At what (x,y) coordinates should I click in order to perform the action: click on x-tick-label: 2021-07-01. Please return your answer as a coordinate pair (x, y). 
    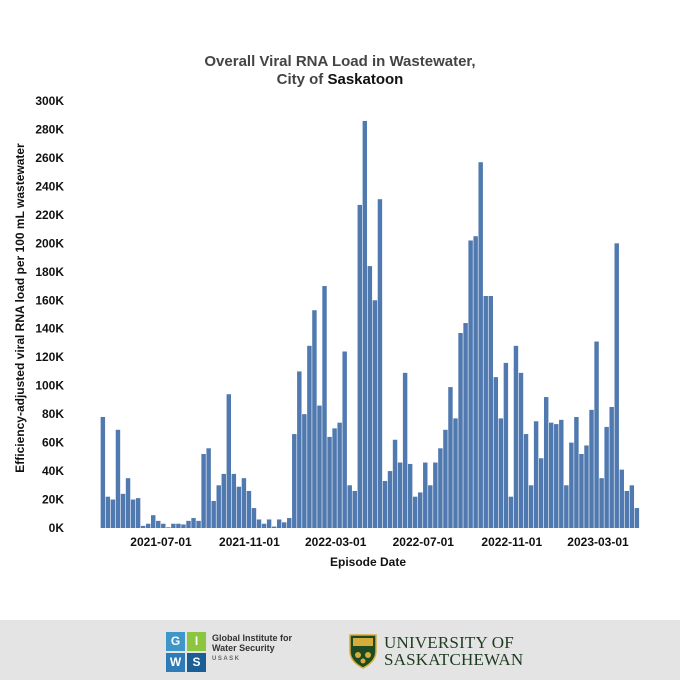
    Looking at the image, I should click on (161, 542).